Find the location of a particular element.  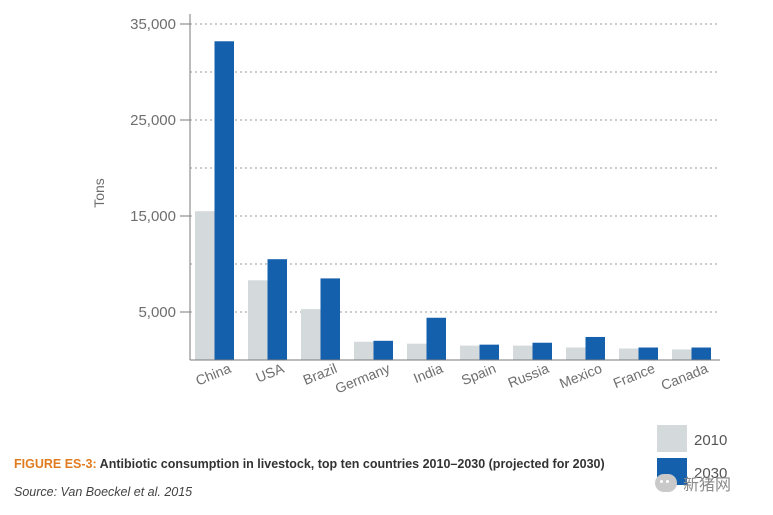

bar-2010-brazil is located at coordinates (311, 334).